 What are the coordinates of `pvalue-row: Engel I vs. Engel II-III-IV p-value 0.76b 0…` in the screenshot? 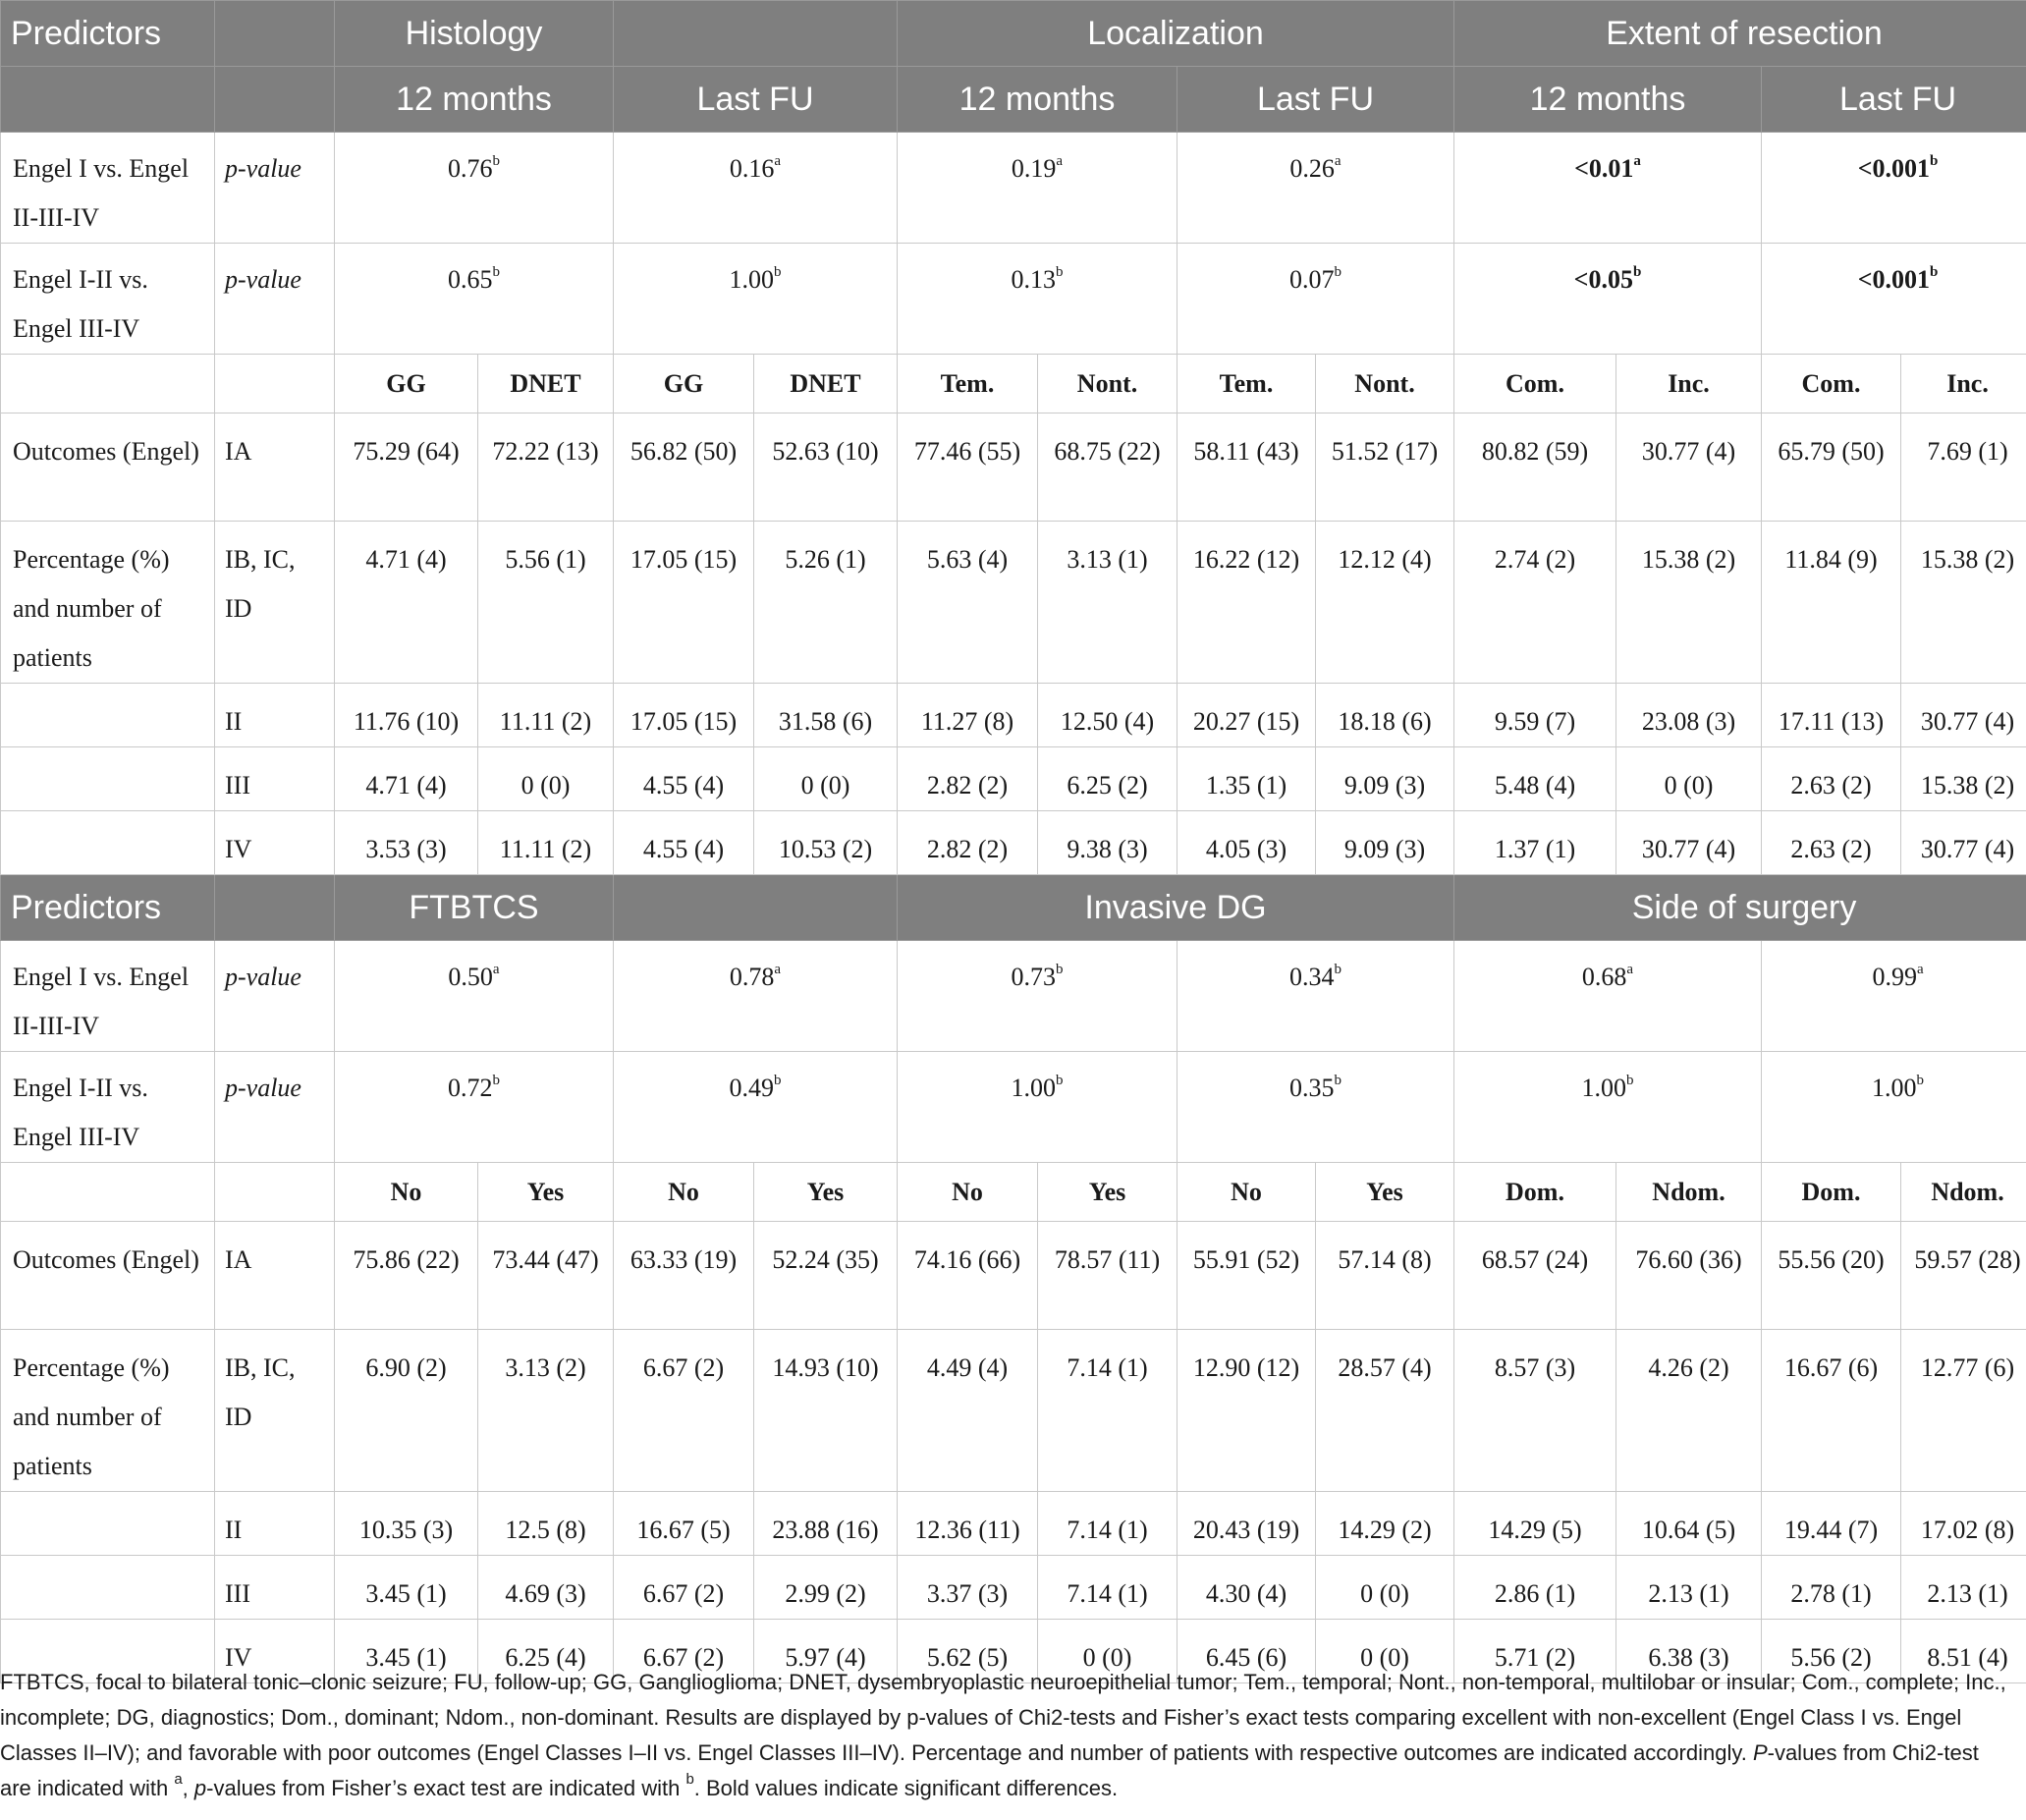 It's located at (1013, 188).